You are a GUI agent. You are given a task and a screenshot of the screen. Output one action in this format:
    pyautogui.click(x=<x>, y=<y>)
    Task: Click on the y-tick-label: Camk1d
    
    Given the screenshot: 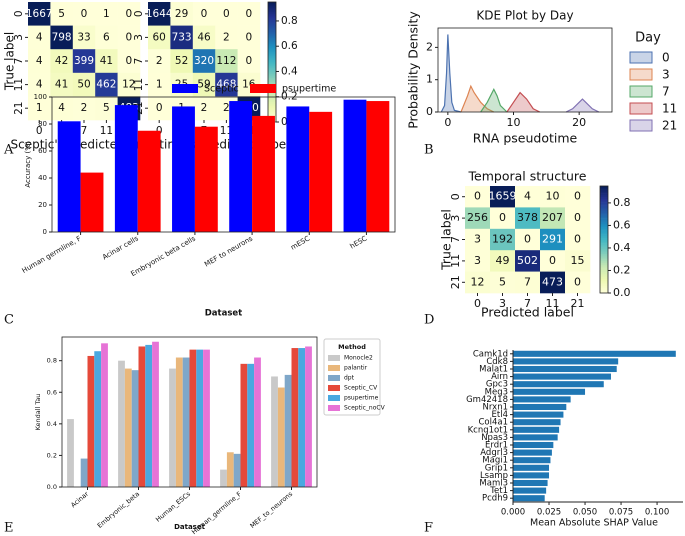 What is the action you would take?
    pyautogui.click(x=490, y=354)
    